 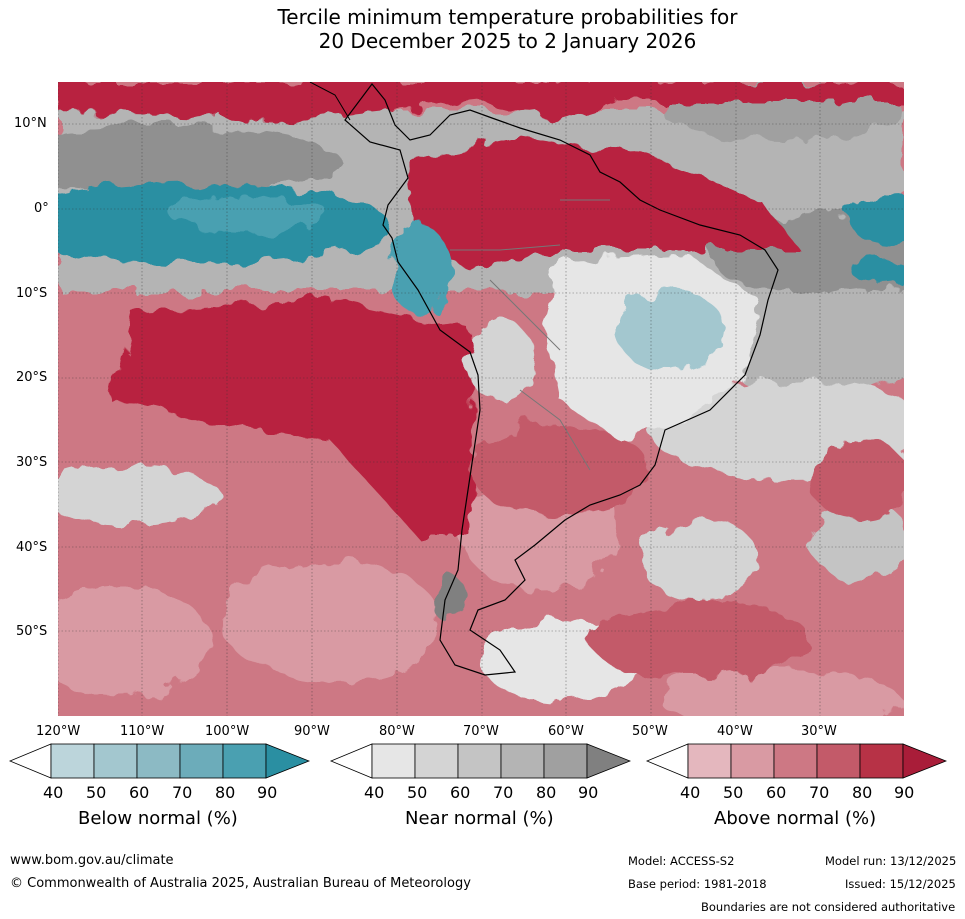 What do you see at coordinates (479, 818) in the screenshot?
I see `legend-near-title: Near normal (%)` at bounding box center [479, 818].